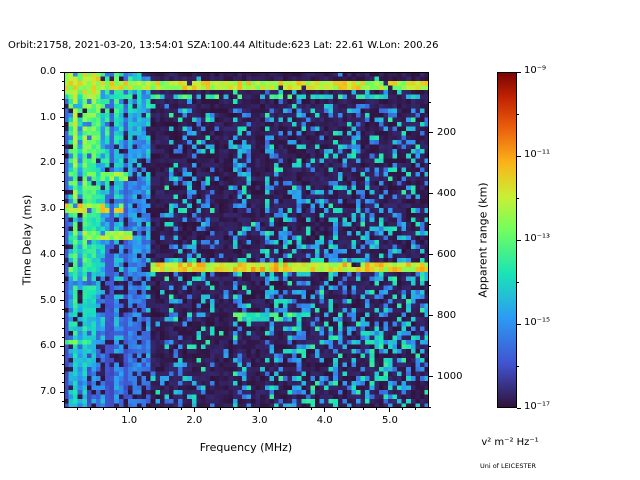  I want to click on x-tick-label: 3.0, so click(259, 420).